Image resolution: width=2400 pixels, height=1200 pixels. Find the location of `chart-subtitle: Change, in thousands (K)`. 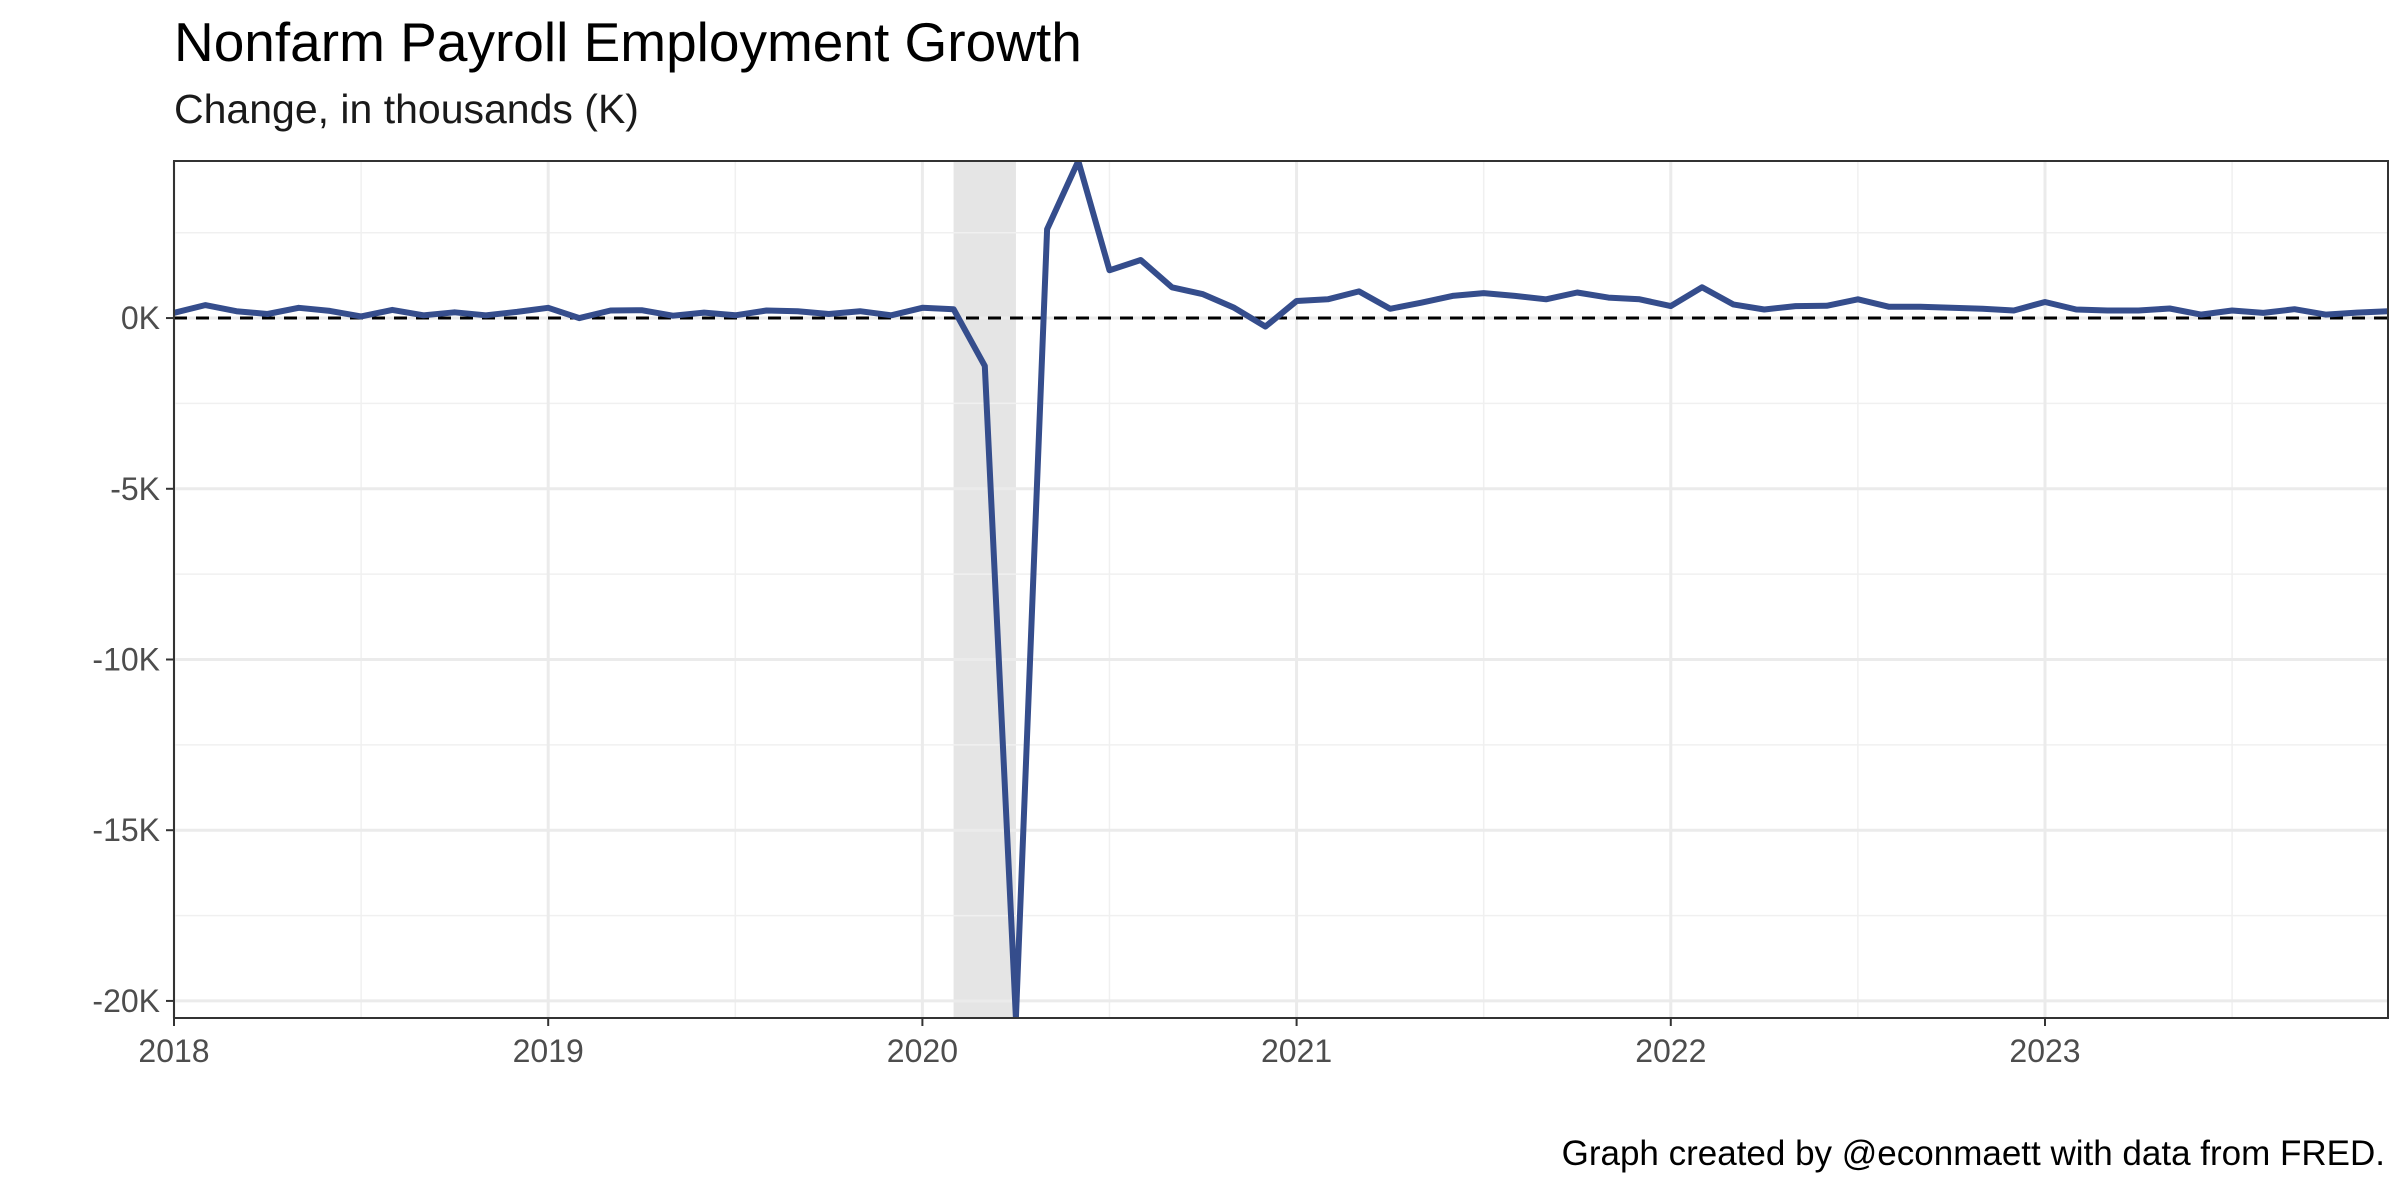

chart-subtitle: Change, in thousands (K) is located at coordinates (406, 109).